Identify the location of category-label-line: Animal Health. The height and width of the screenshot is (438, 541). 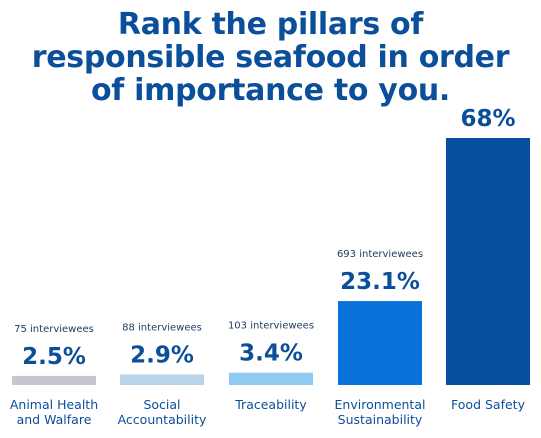
(54, 404).